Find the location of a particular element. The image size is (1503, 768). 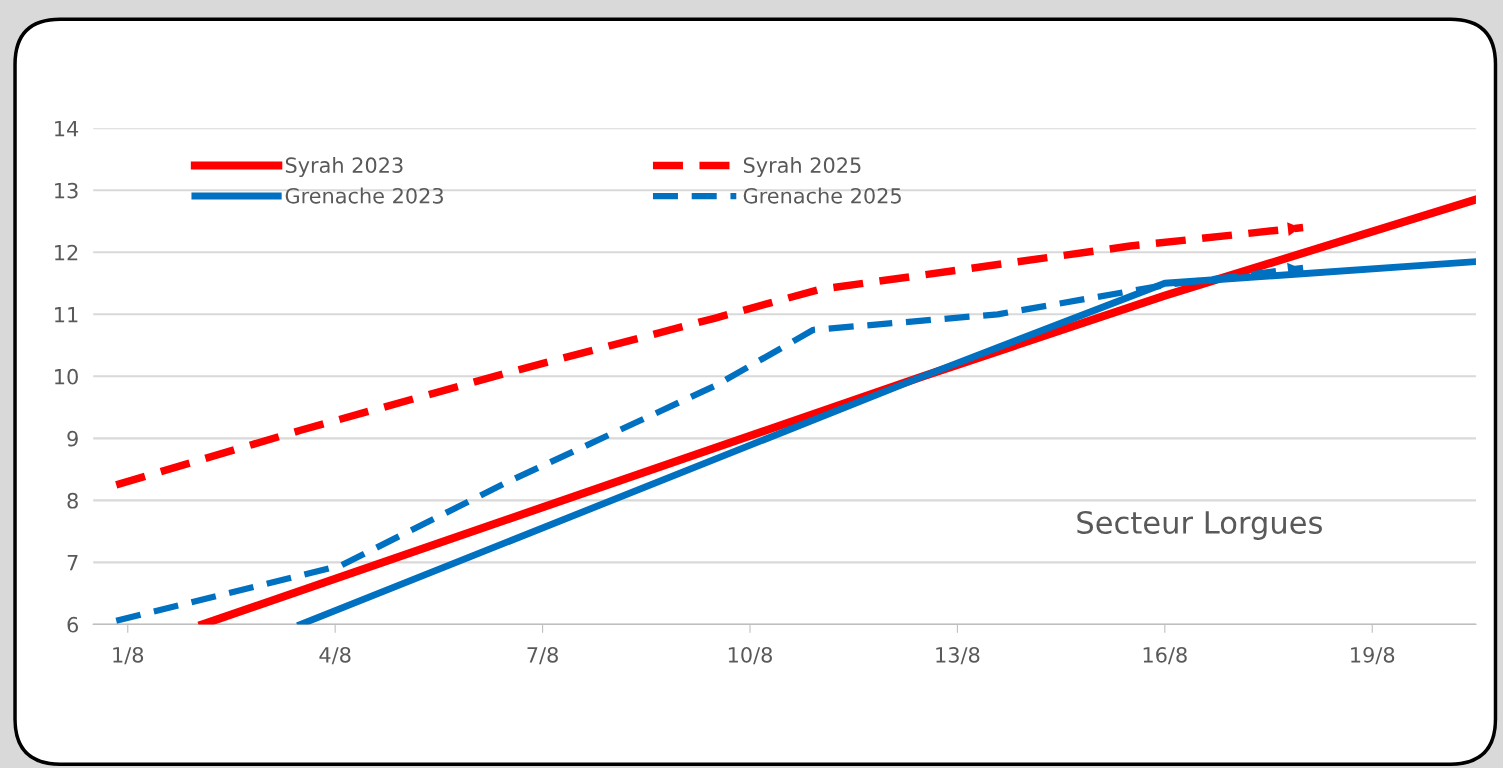

legend-label: Grenache 2025 is located at coordinates (822, 195).